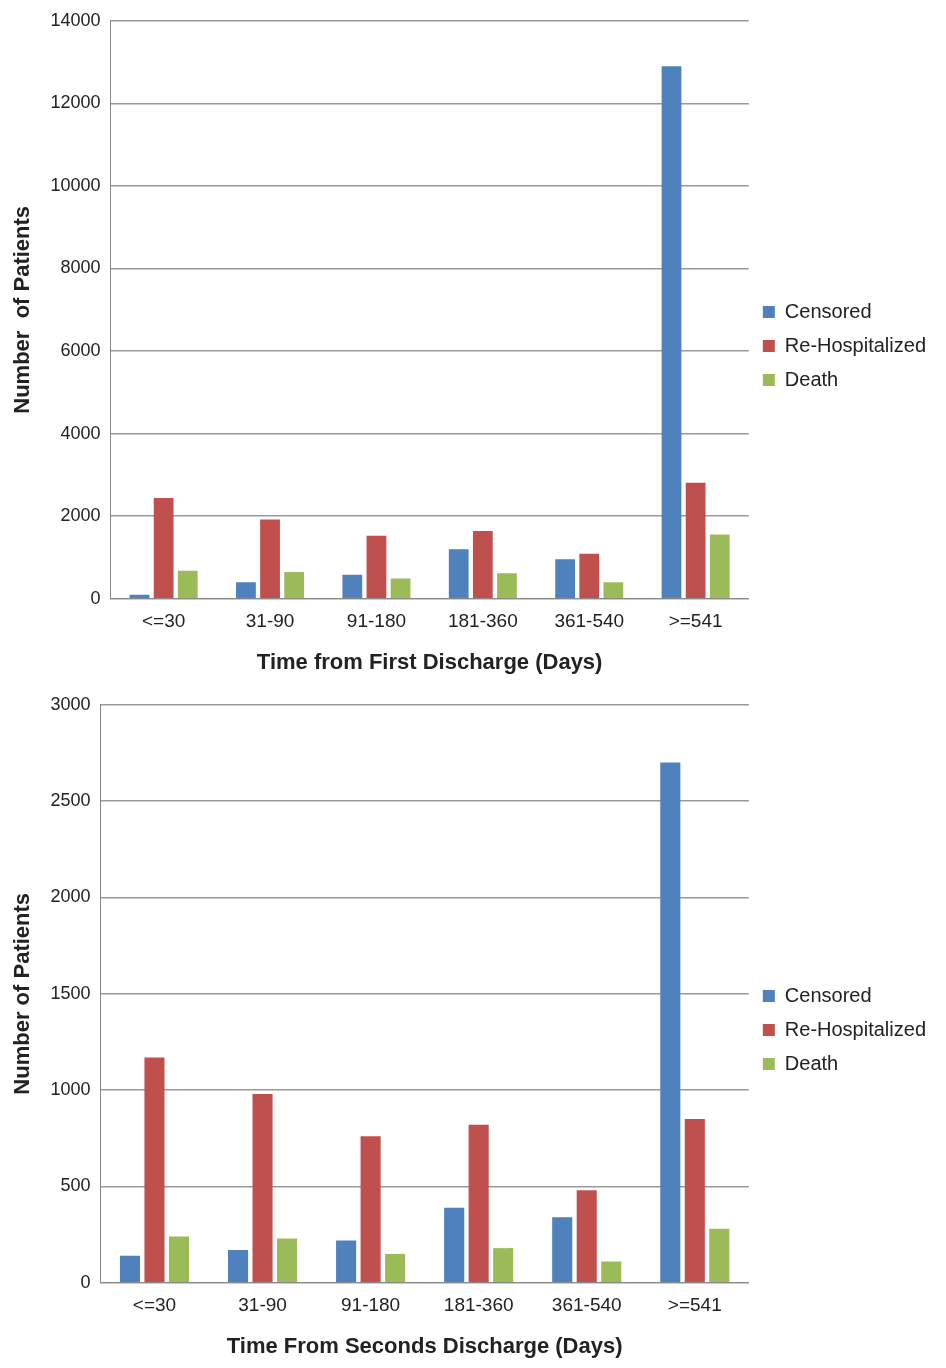 This screenshot has width=946, height=1368. I want to click on y-tick-label: 8000, so click(80, 267).